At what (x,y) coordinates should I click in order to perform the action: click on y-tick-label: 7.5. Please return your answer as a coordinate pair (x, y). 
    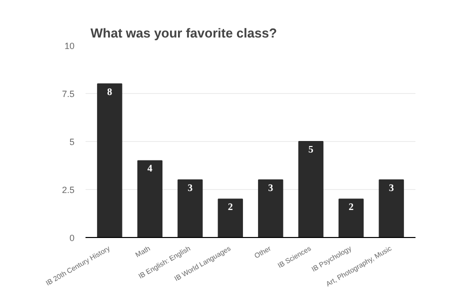
    Looking at the image, I should click on (68, 94).